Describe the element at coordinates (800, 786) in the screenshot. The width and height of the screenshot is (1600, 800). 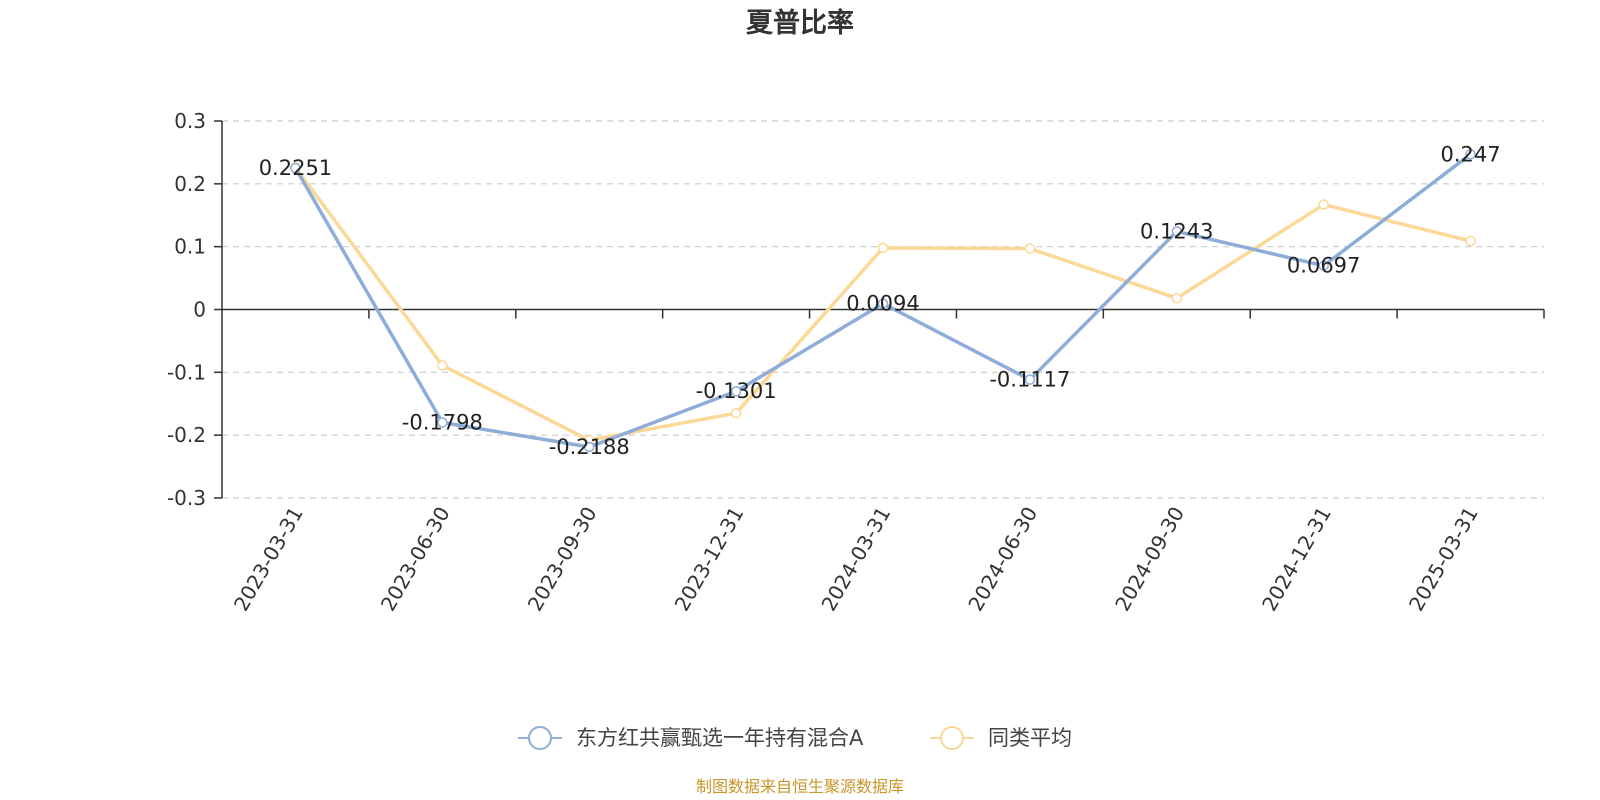
I see `source-note: 制图数据来自恒生聚源数据库` at that location.